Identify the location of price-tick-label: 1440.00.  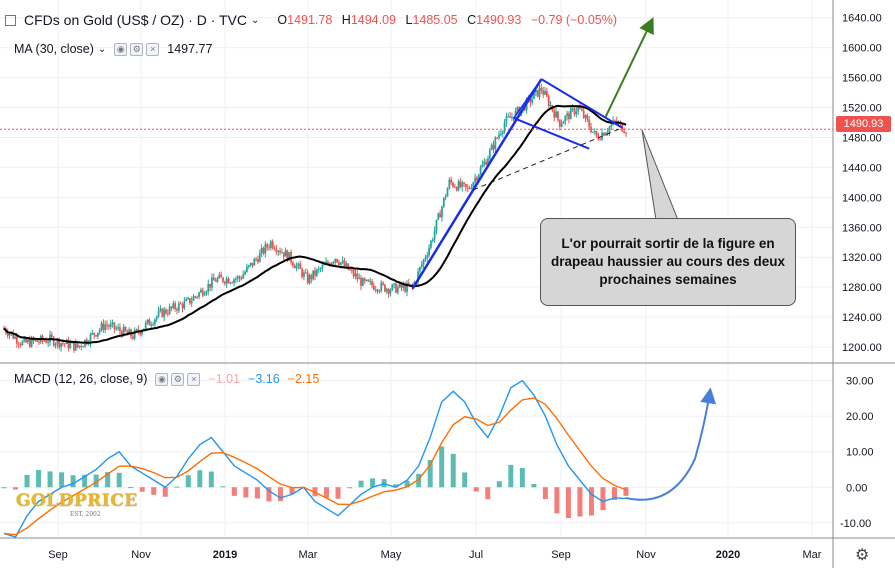
(862, 168).